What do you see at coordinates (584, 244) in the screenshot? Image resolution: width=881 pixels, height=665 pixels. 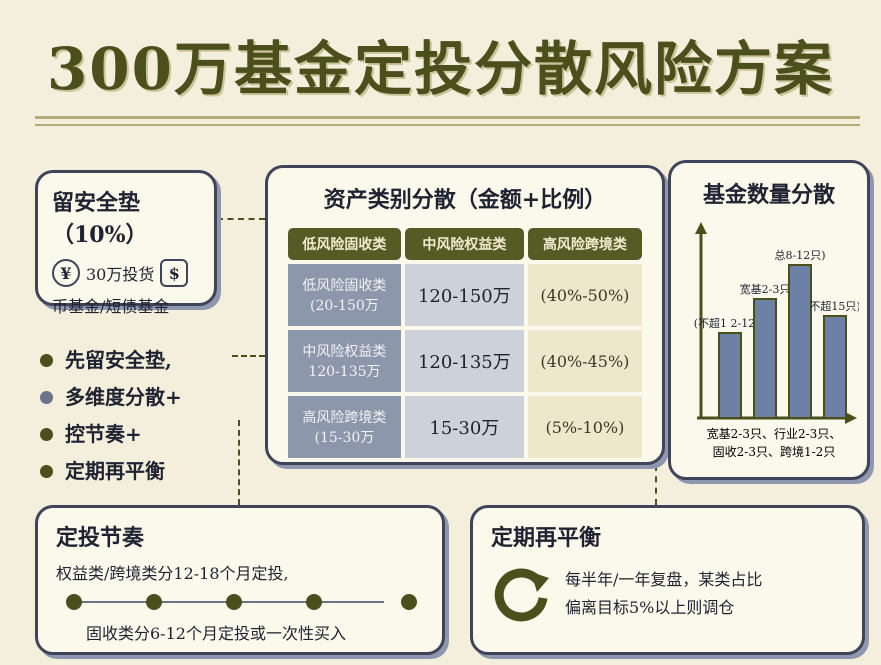 I see `column-header: 高风险跨境类` at bounding box center [584, 244].